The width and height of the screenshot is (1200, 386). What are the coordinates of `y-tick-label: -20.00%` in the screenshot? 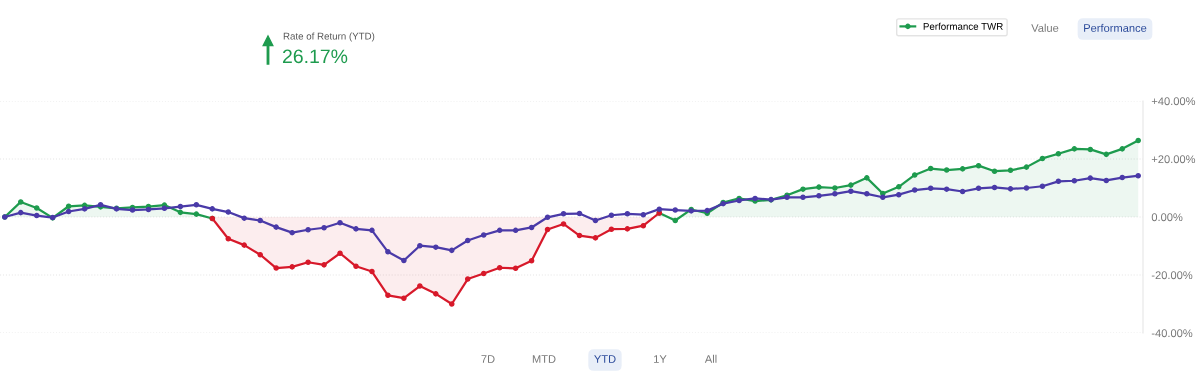 It's located at (1172, 275).